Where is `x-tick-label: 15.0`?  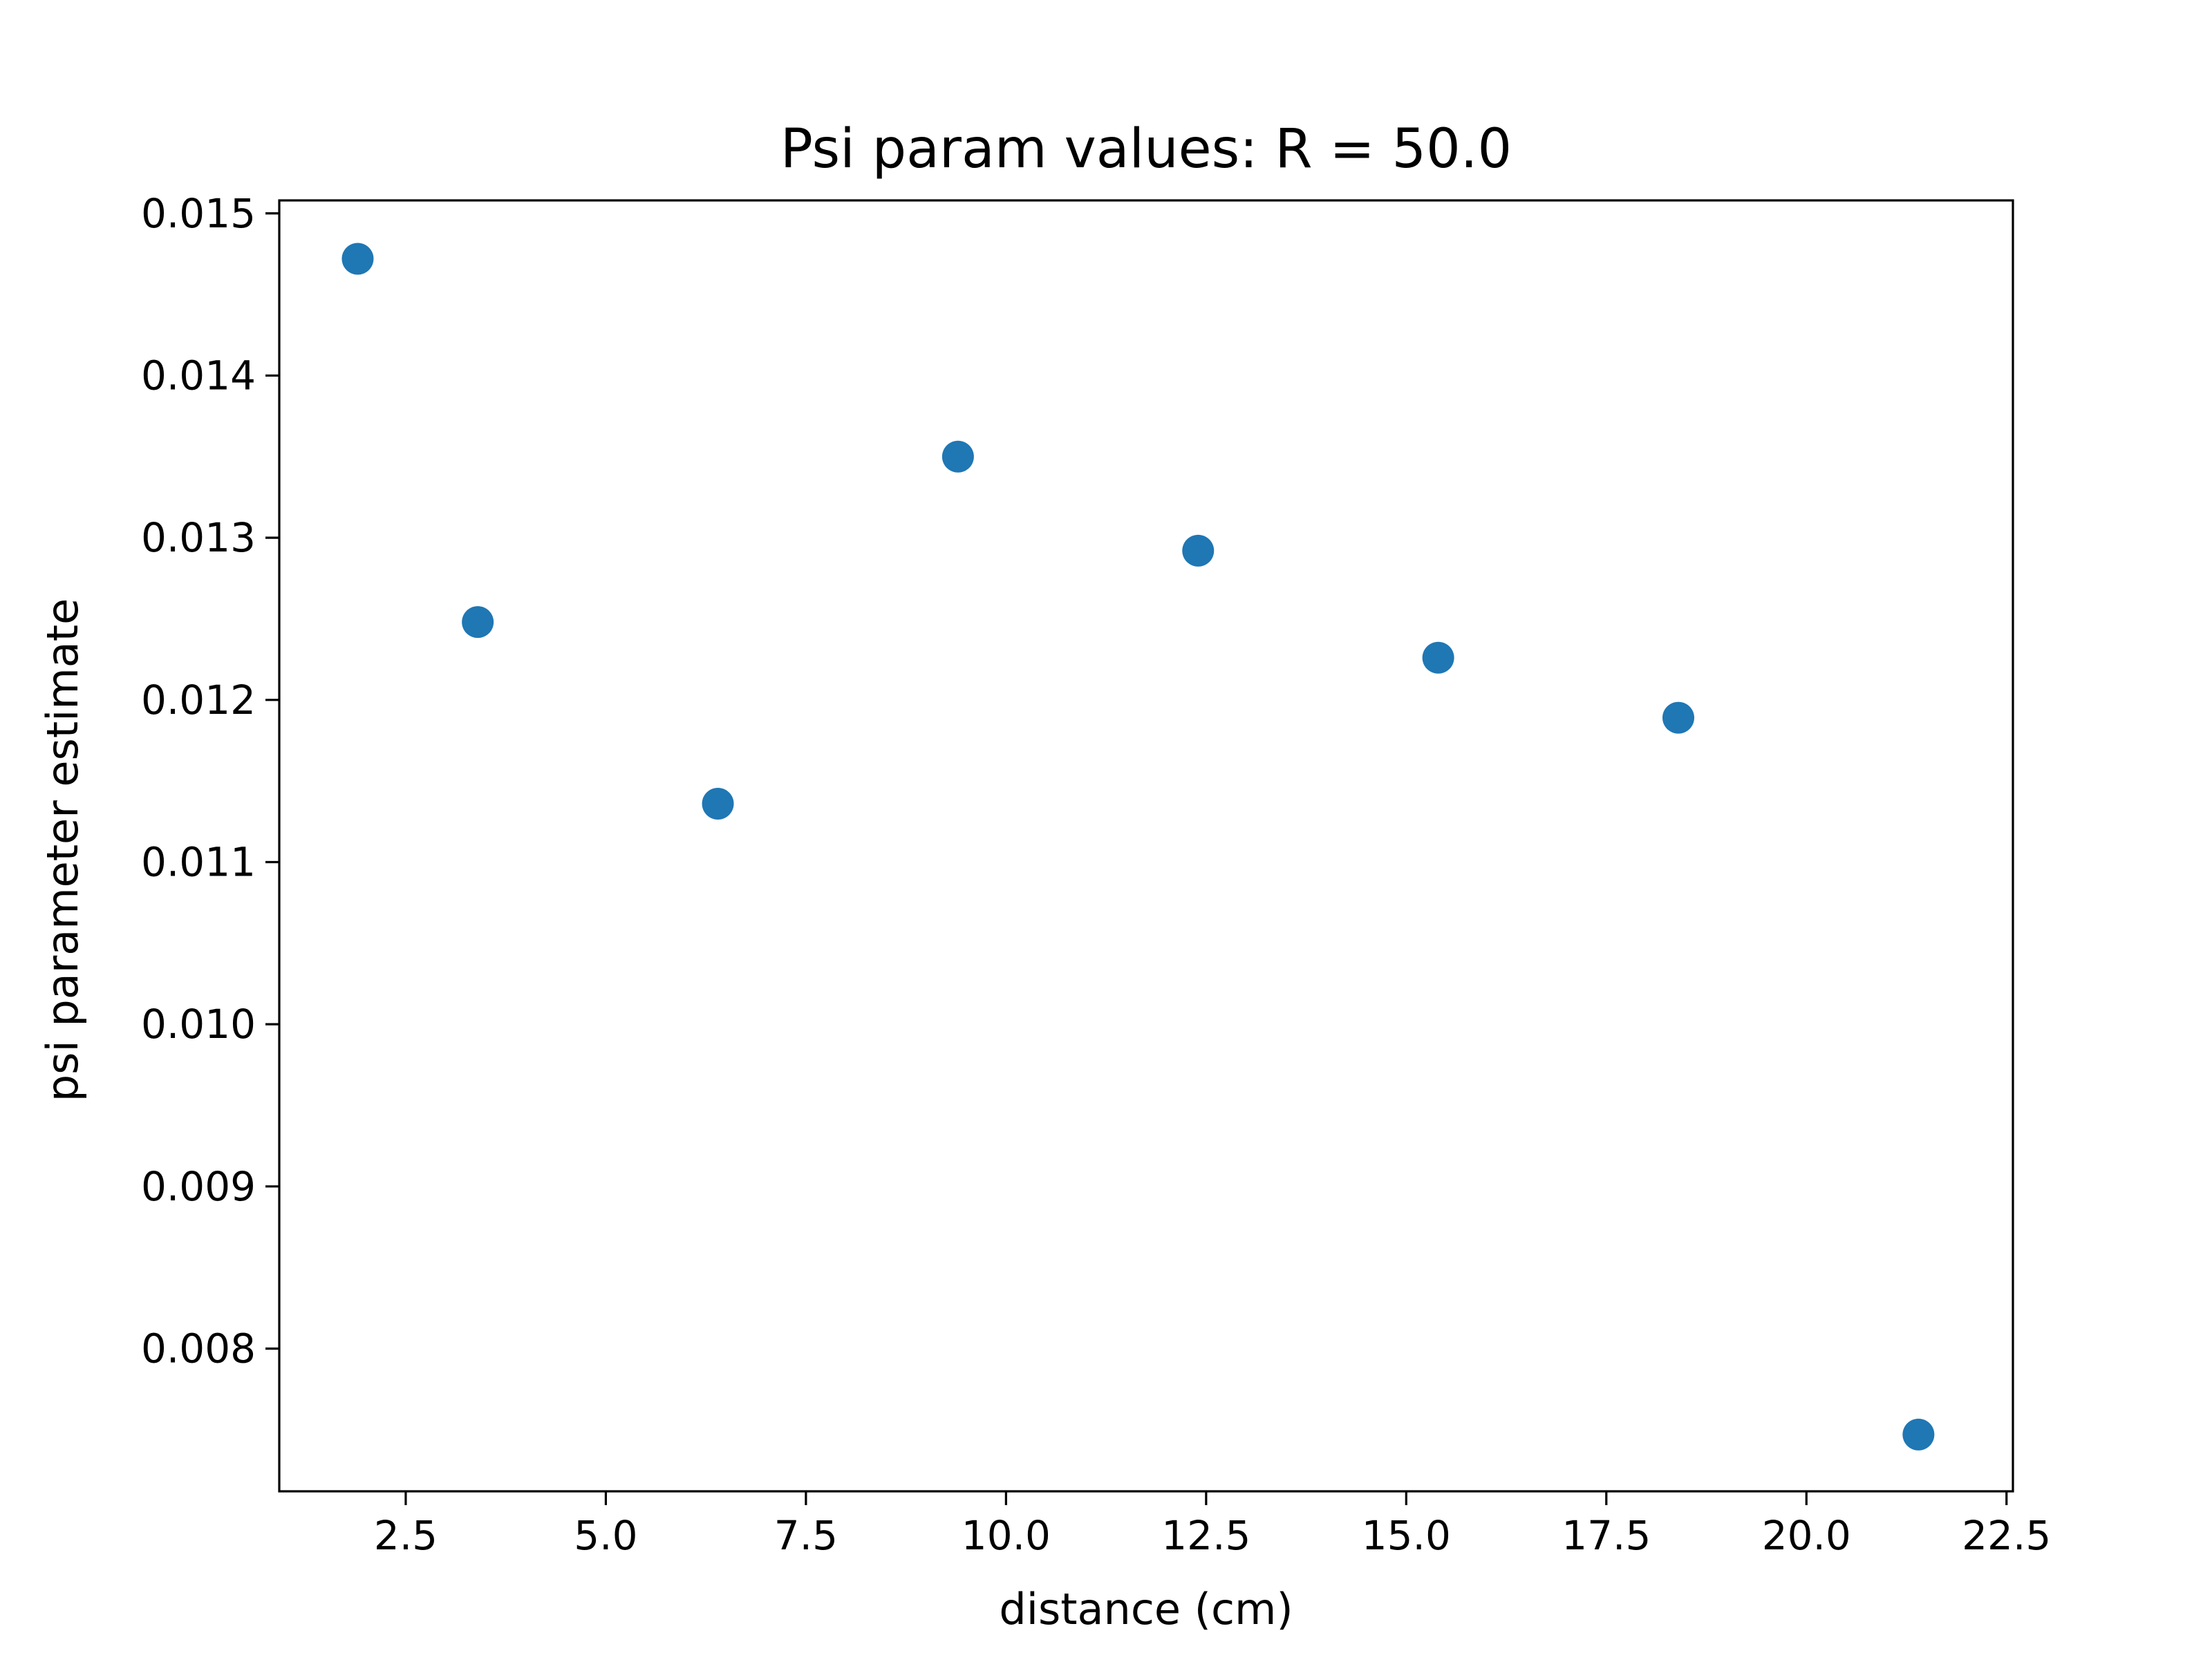
x-tick-label: 15.0 is located at coordinates (1406, 1535).